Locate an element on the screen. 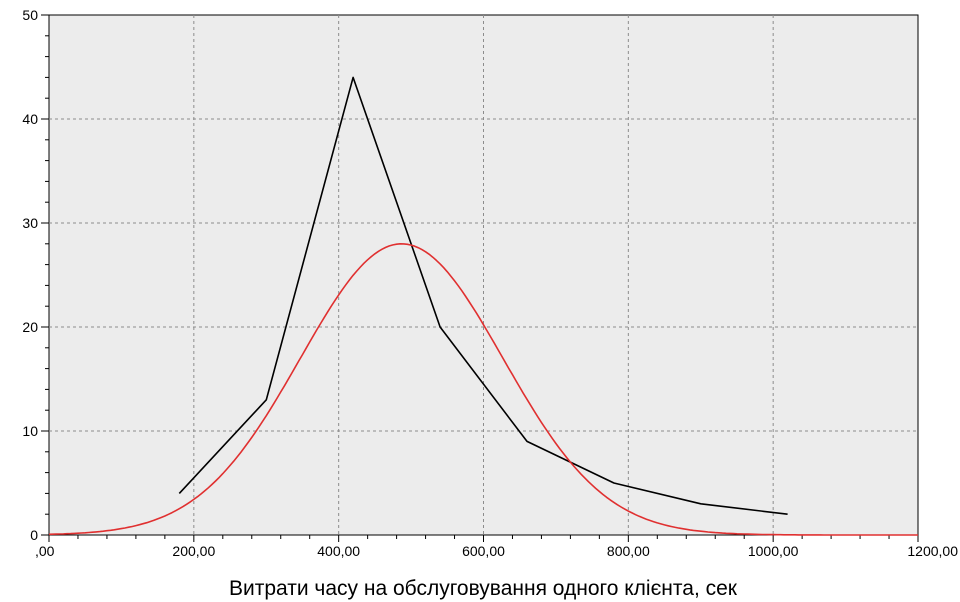  x-tick-label: 800,00 is located at coordinates (628, 551).